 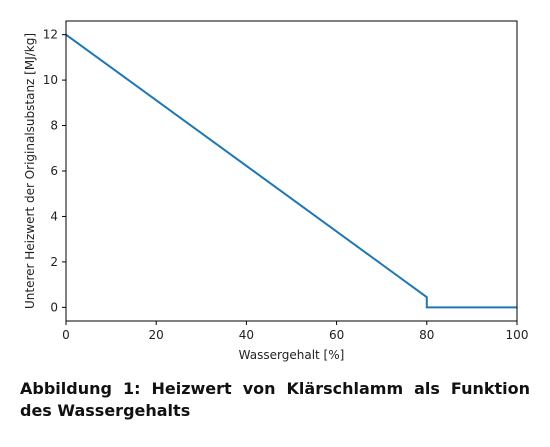 What do you see at coordinates (336, 335) in the screenshot?
I see `x-tick-label: 60` at bounding box center [336, 335].